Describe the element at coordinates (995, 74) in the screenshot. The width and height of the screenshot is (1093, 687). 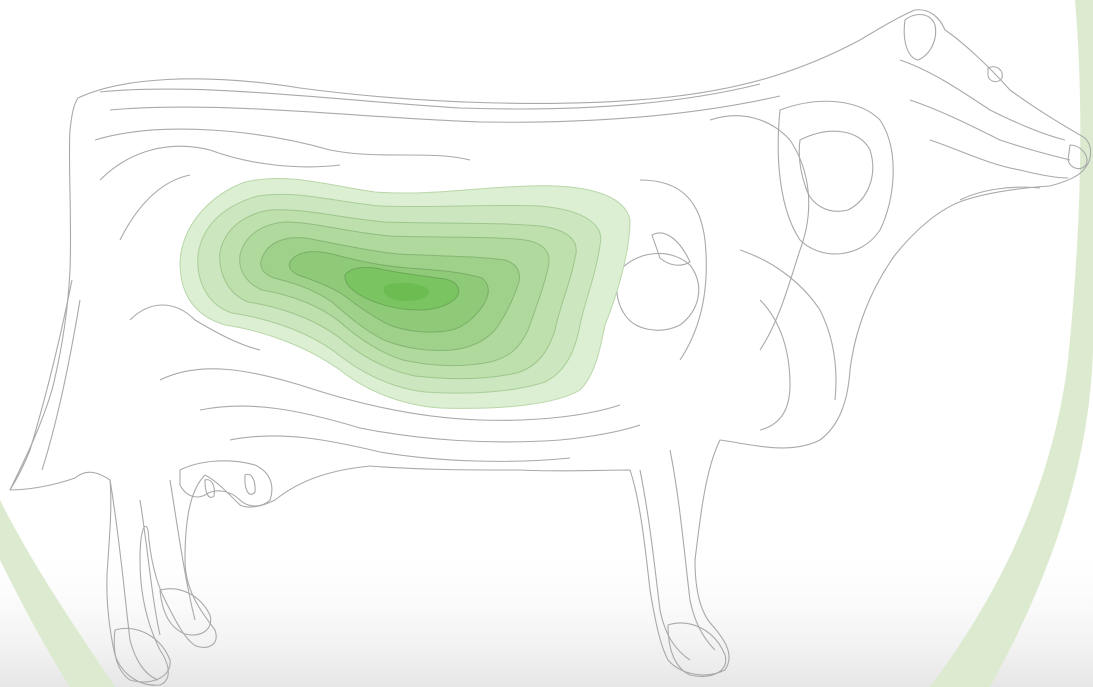
I see `eye-contour` at that location.